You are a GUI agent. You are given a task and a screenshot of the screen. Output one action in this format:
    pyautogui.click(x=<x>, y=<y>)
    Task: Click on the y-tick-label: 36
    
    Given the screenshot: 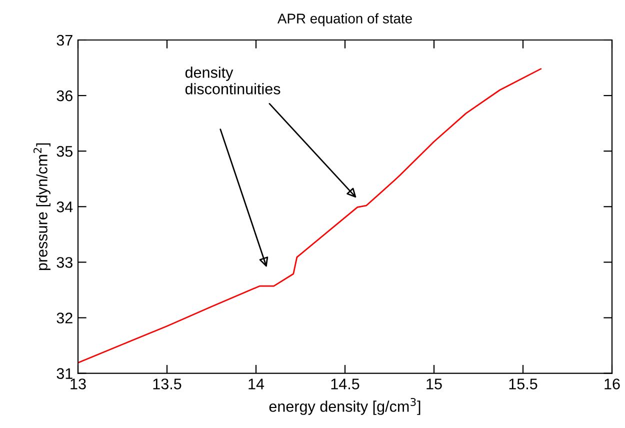 What is the action you would take?
    pyautogui.click(x=64, y=96)
    